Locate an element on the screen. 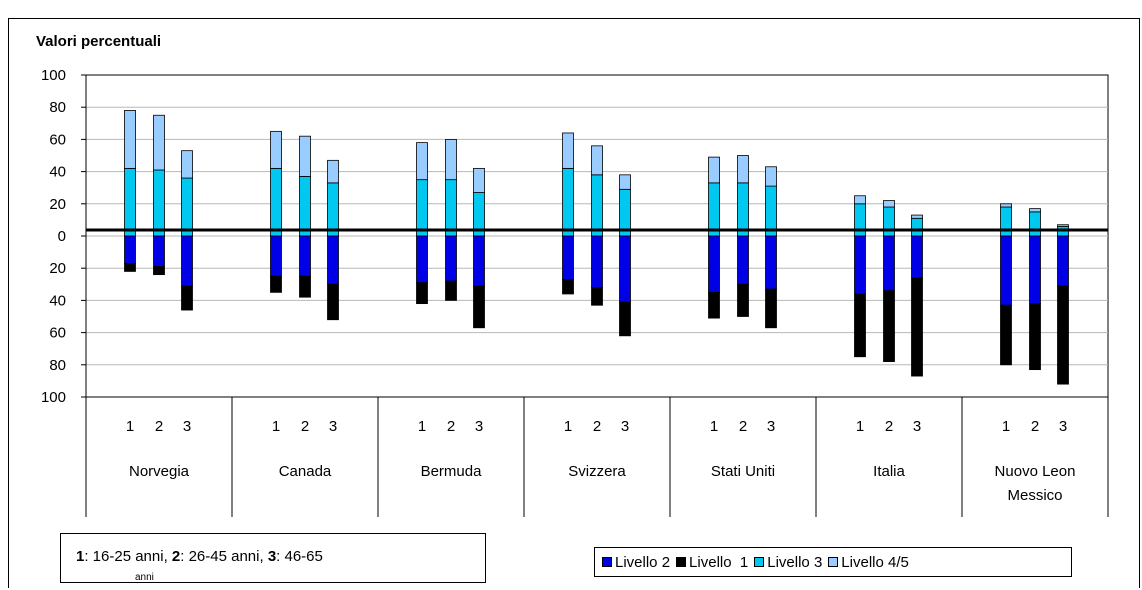  legend-label: Livello 2 is located at coordinates (643, 562).